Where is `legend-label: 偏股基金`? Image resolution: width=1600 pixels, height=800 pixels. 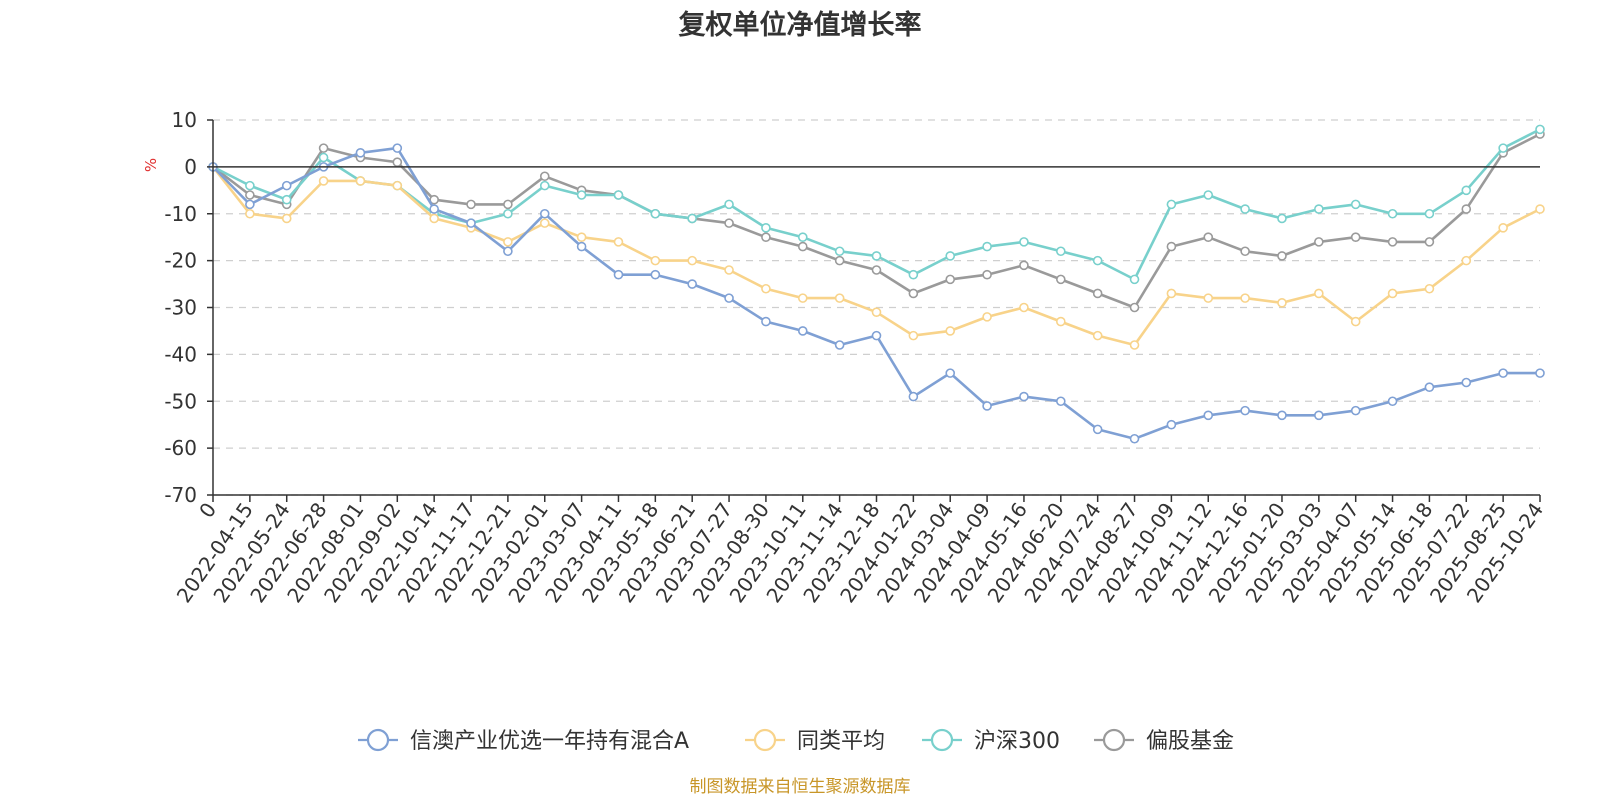
legend-label: 偏股基金 is located at coordinates (1190, 741).